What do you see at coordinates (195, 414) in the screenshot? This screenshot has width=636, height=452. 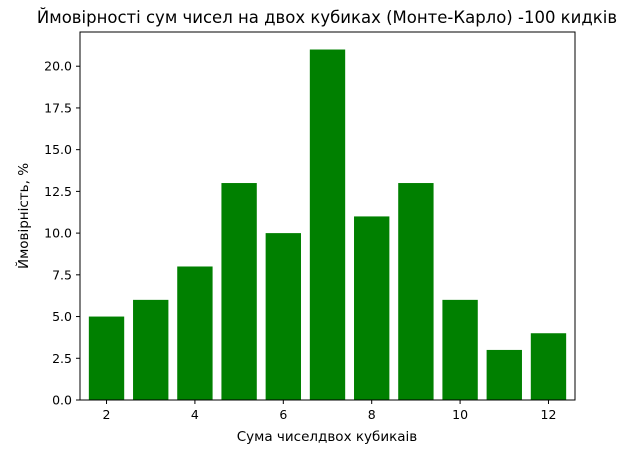 I see `x-tick-label: 4` at bounding box center [195, 414].